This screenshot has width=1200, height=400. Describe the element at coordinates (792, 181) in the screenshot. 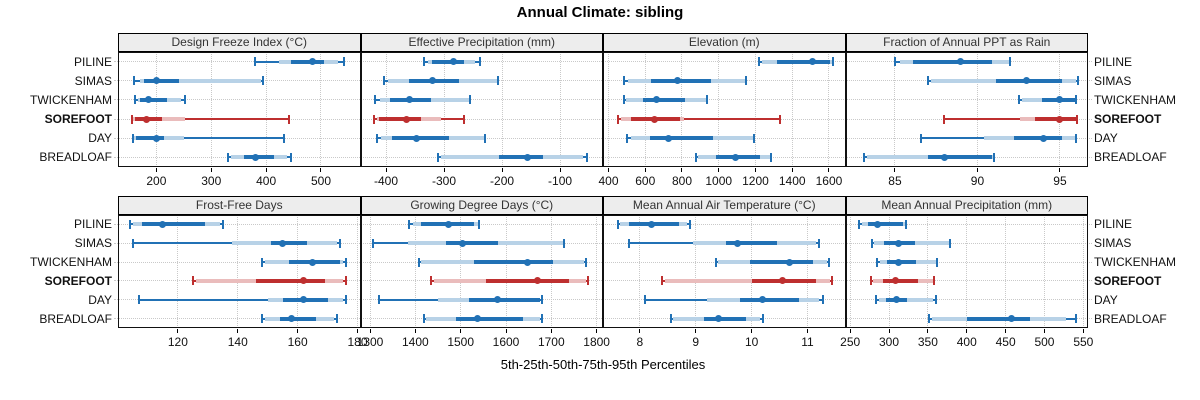

I see `tick-label: 1400` at that location.